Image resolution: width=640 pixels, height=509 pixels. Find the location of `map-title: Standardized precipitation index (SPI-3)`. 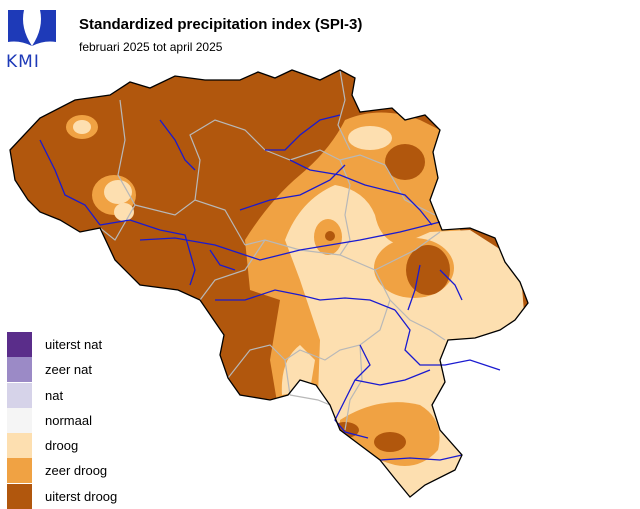

map-title: Standardized precipitation index (SPI-3) is located at coordinates (221, 24).